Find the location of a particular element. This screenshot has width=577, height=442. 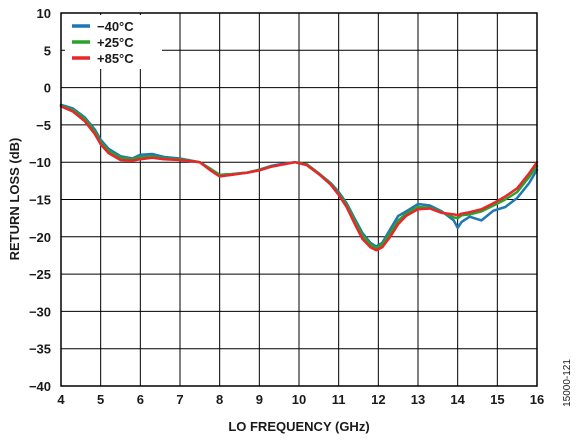

y-tick-label: −40 is located at coordinates (40, 386).